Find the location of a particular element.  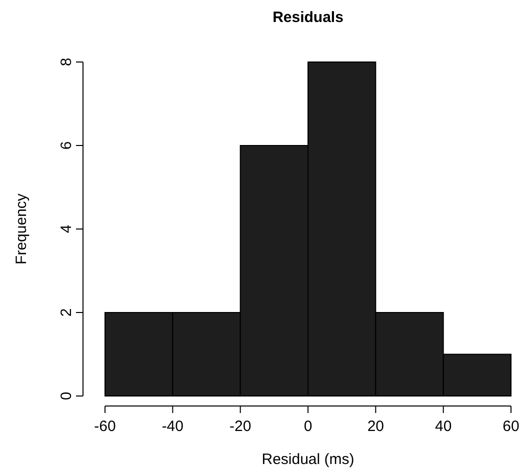

x-tick-label: 40 is located at coordinates (443, 426).